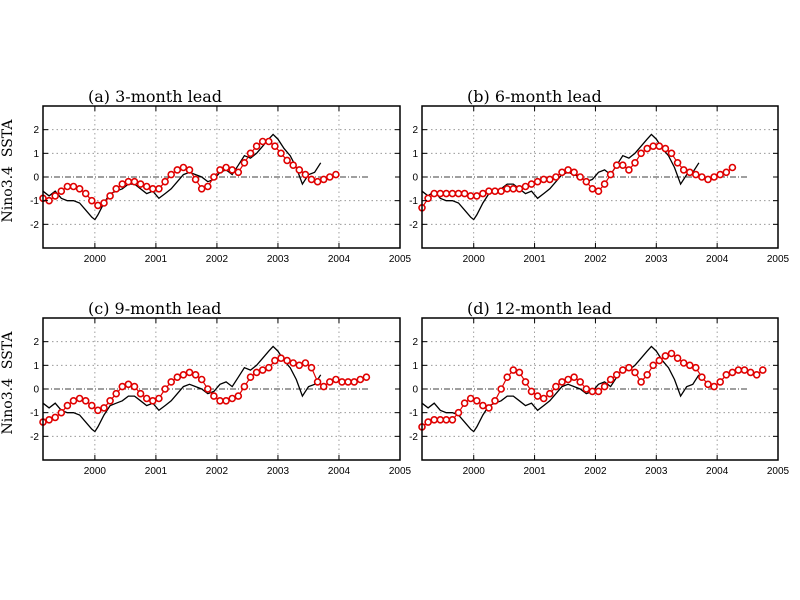  What do you see at coordinates (182, 177) in the screenshot?
I see `observed-line` at bounding box center [182, 177].